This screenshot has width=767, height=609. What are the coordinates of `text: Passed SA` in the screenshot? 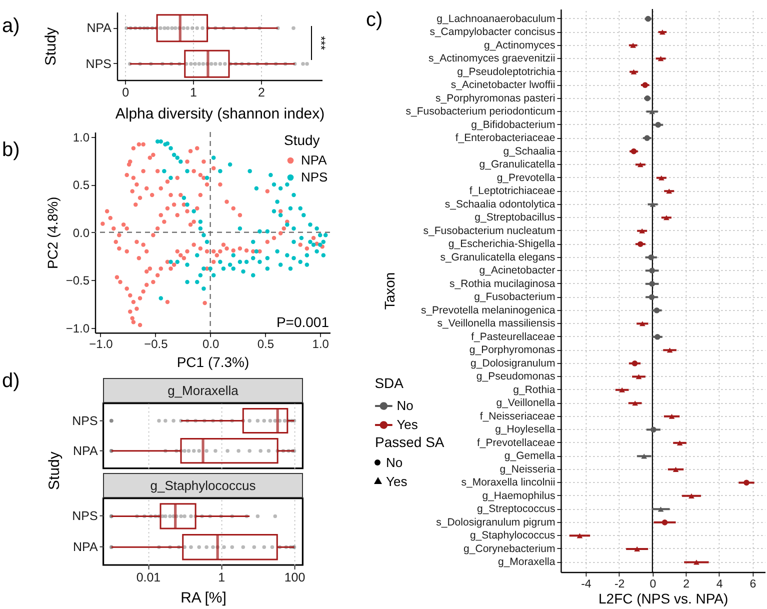 It's located at (409, 442).